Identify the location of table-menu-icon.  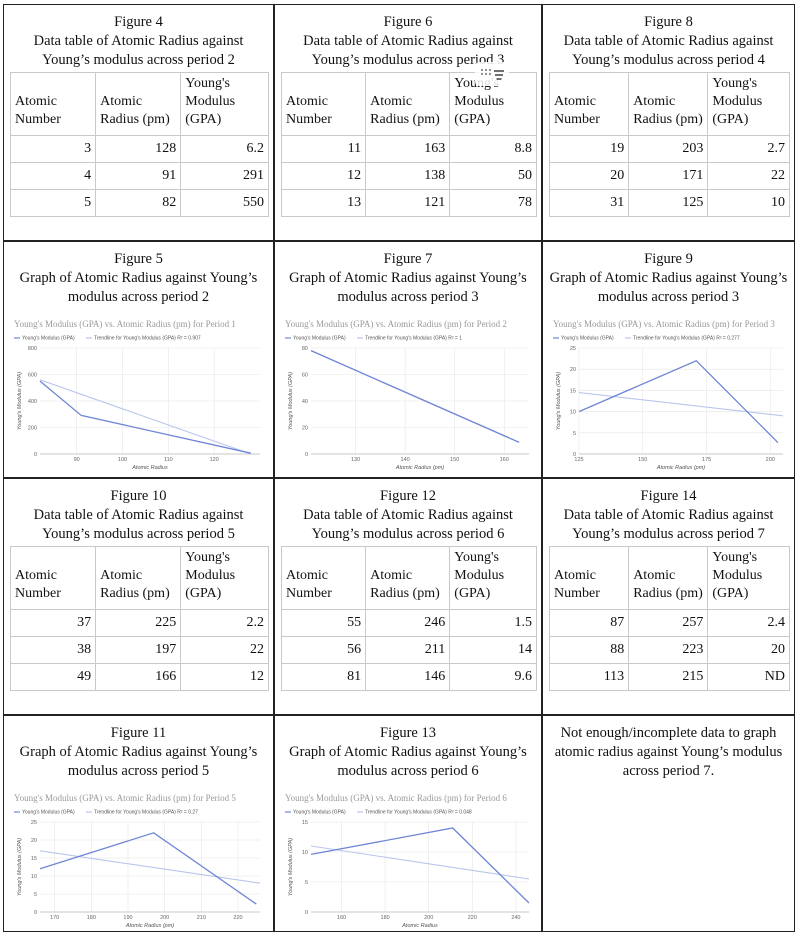
(492, 74).